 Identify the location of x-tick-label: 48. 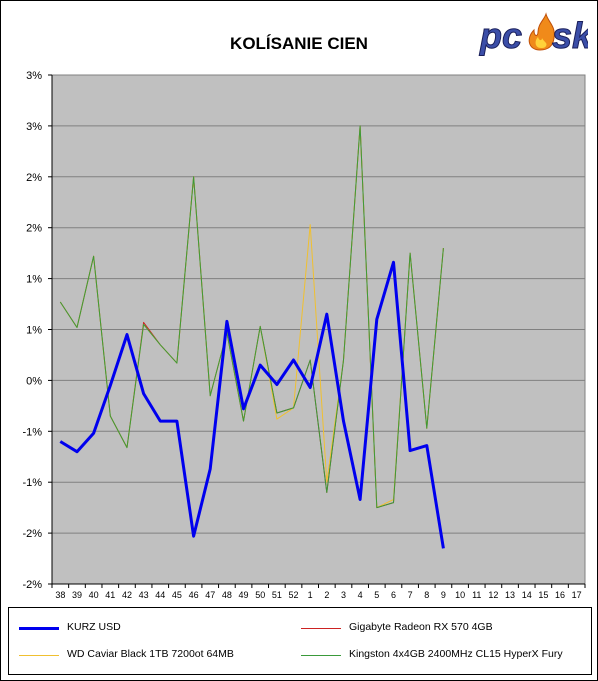
(227, 595).